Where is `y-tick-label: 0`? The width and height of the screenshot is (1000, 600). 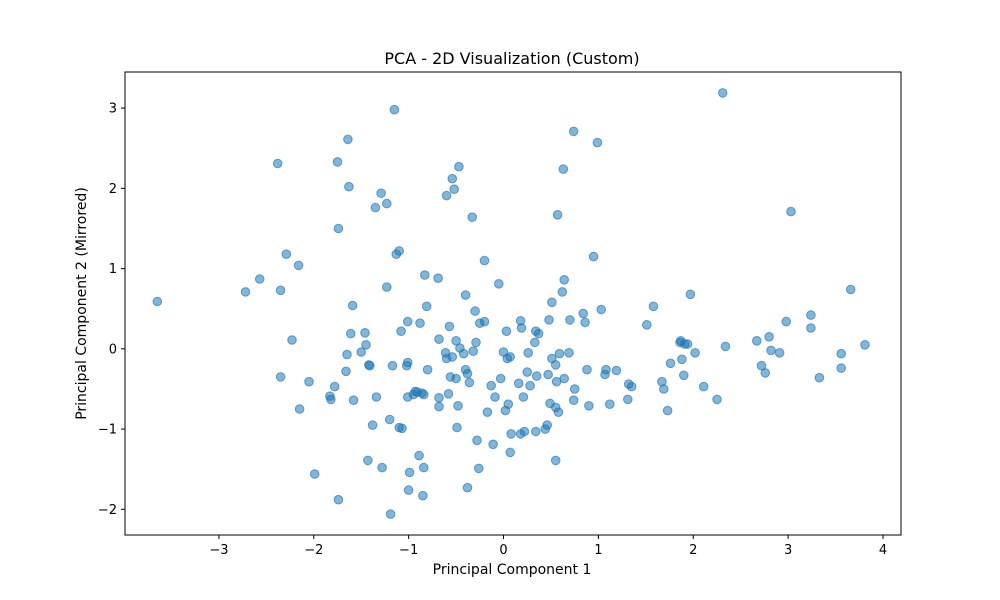
y-tick-label: 0 is located at coordinates (113, 349).